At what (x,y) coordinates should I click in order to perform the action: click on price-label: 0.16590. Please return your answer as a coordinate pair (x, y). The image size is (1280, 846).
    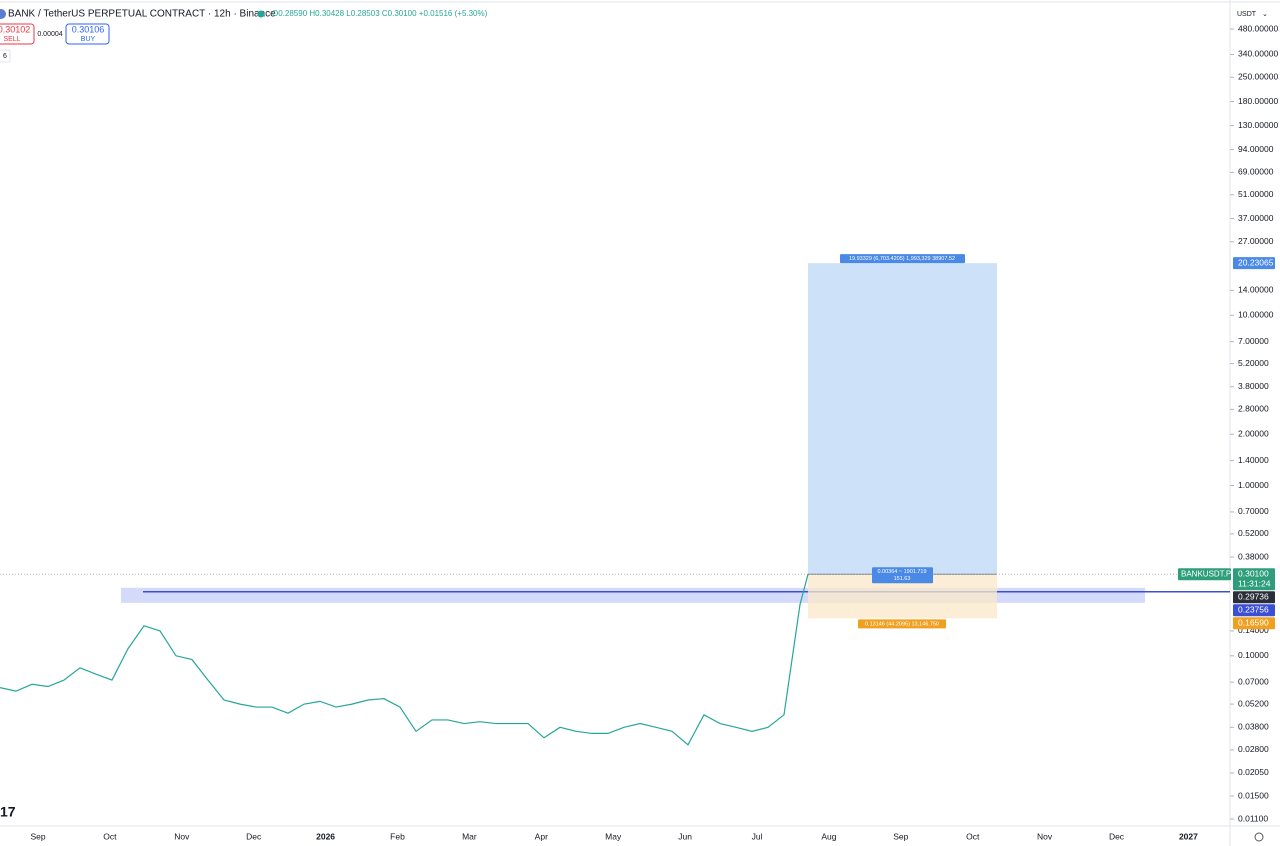
    Looking at the image, I should click on (1253, 623).